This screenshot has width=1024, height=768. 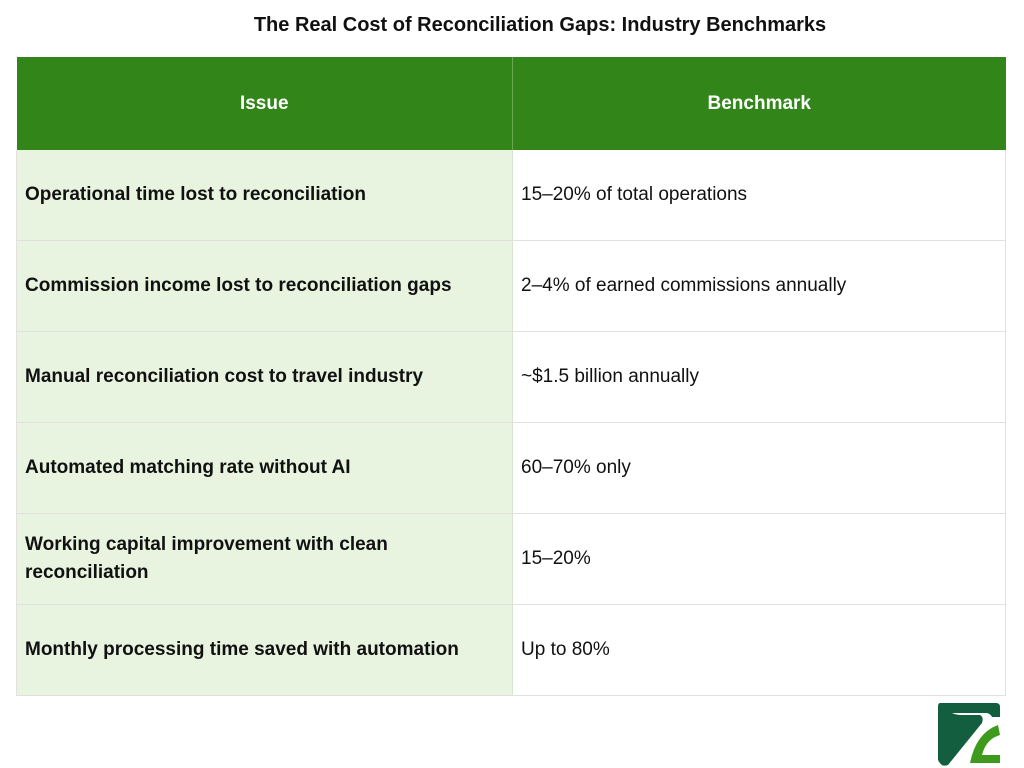 I want to click on benchmark-cell: 2–4% of earned commissions annually, so click(x=759, y=286).